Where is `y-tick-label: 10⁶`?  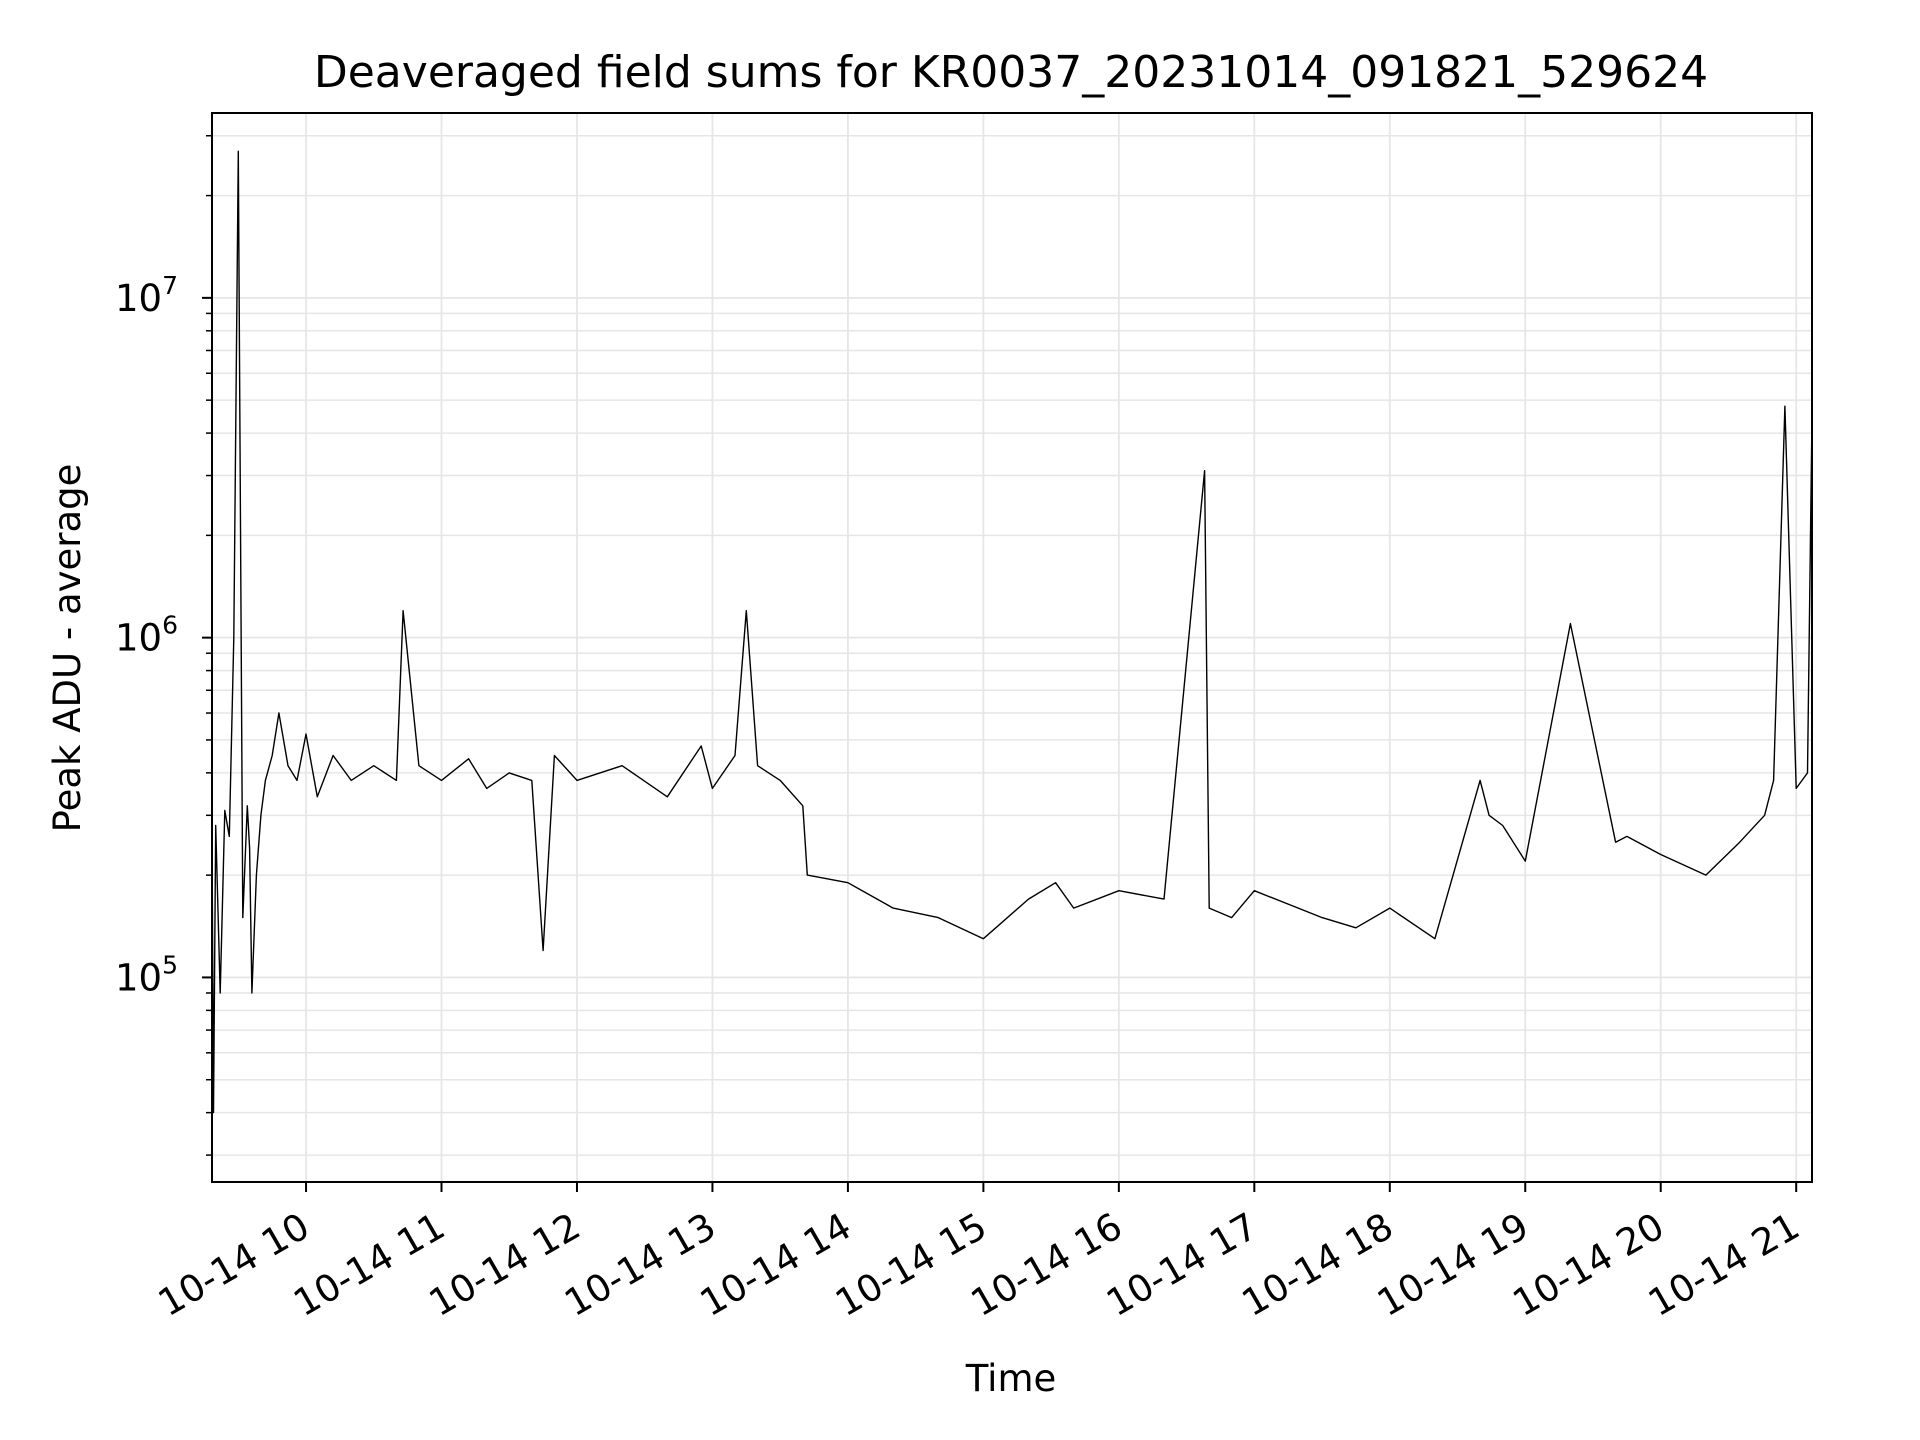 y-tick-label: 10⁶ is located at coordinates (146, 635).